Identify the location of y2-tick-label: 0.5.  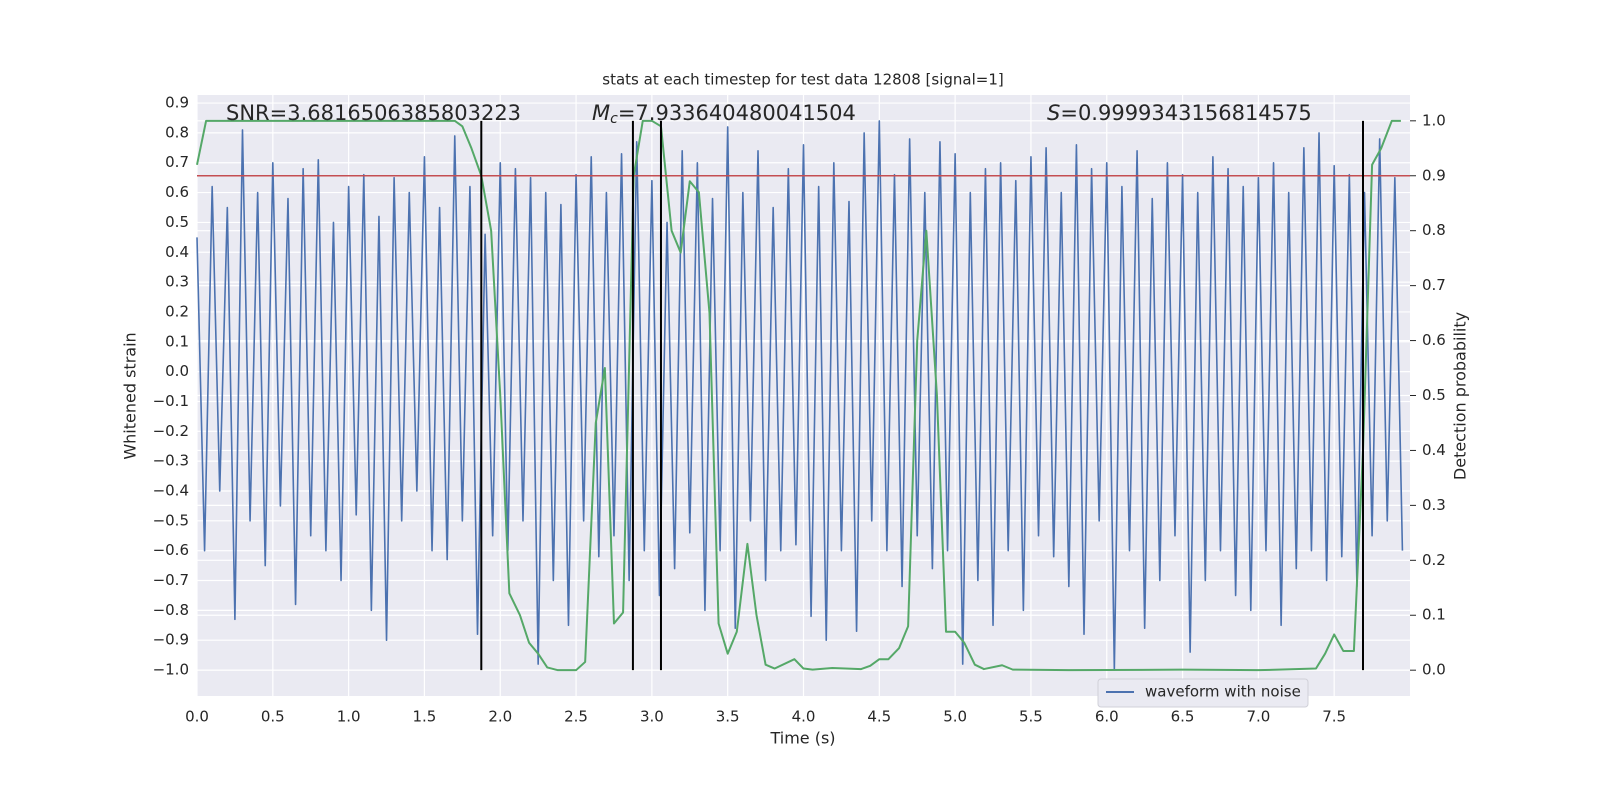
(1434, 395).